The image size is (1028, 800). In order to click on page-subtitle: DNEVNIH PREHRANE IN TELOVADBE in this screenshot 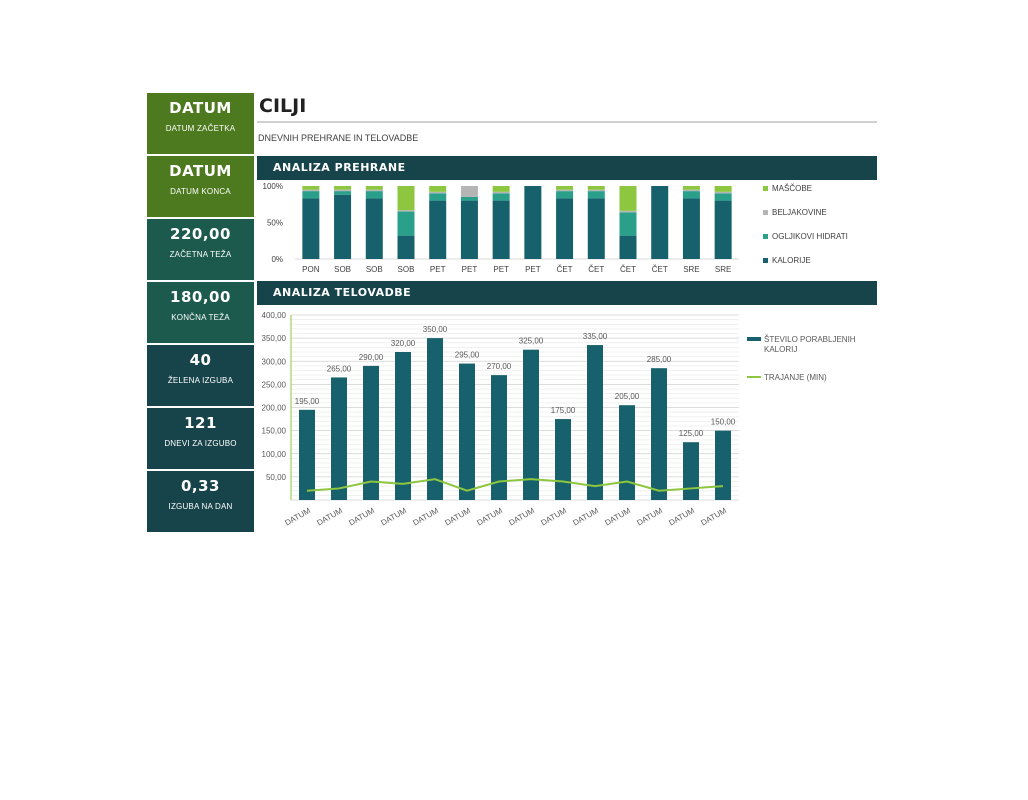, I will do `click(338, 138)`.